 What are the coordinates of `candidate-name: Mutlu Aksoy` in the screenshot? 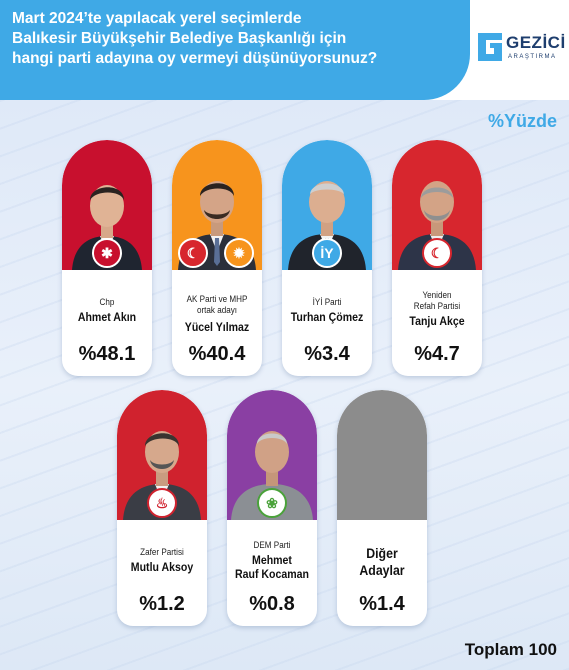 It's located at (162, 567).